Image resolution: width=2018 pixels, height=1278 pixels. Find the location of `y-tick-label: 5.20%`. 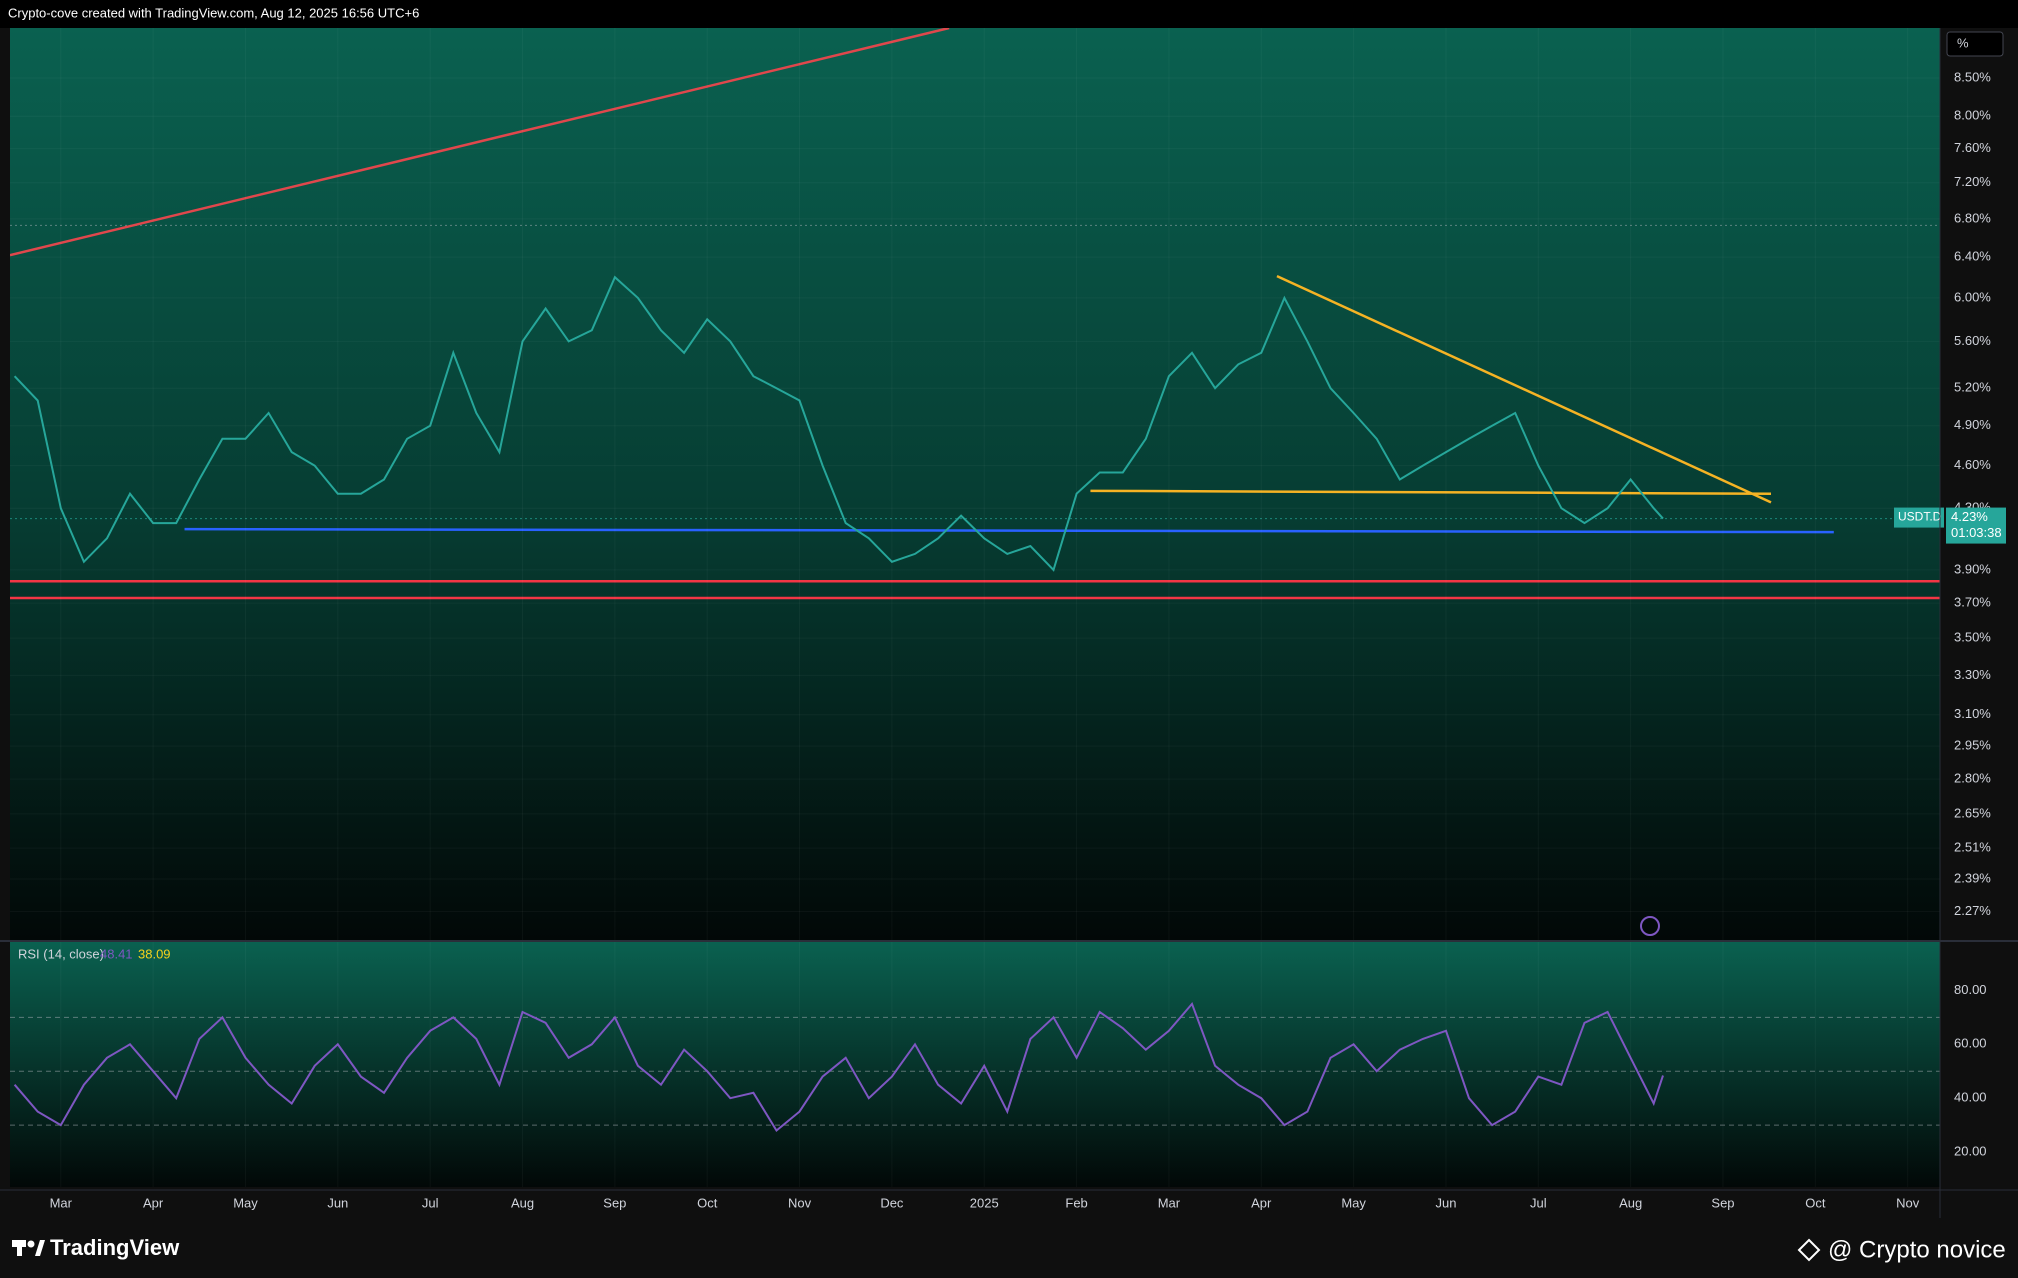

y-tick-label: 5.20% is located at coordinates (1972, 387).